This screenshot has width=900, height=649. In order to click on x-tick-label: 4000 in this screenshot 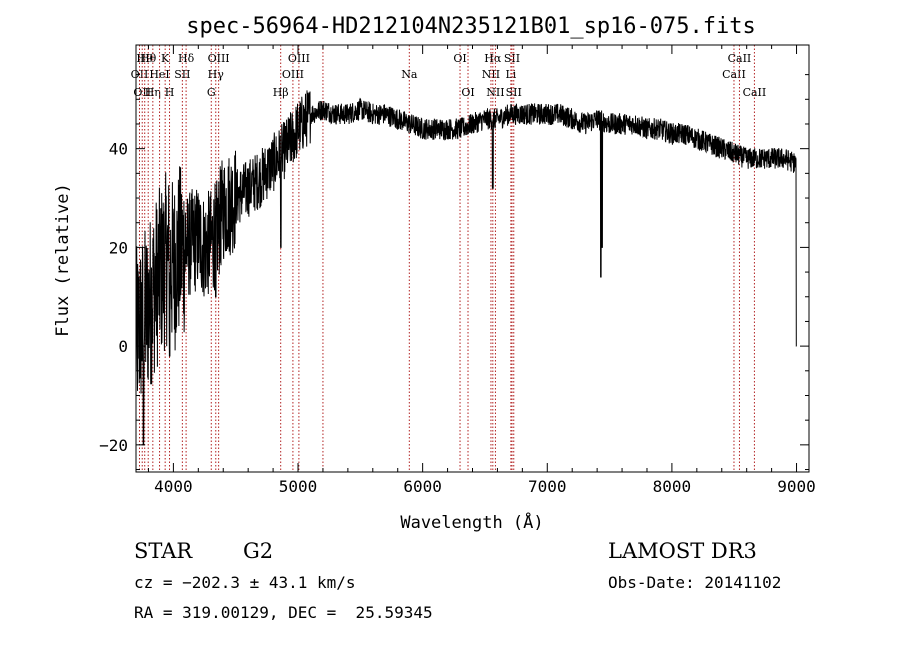, I will do `click(173, 486)`.